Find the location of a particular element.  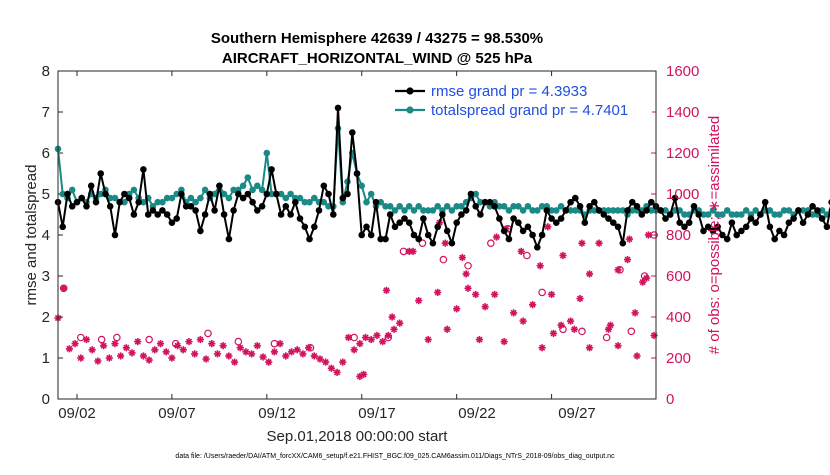

y-tick-label: 4 is located at coordinates (46, 235).